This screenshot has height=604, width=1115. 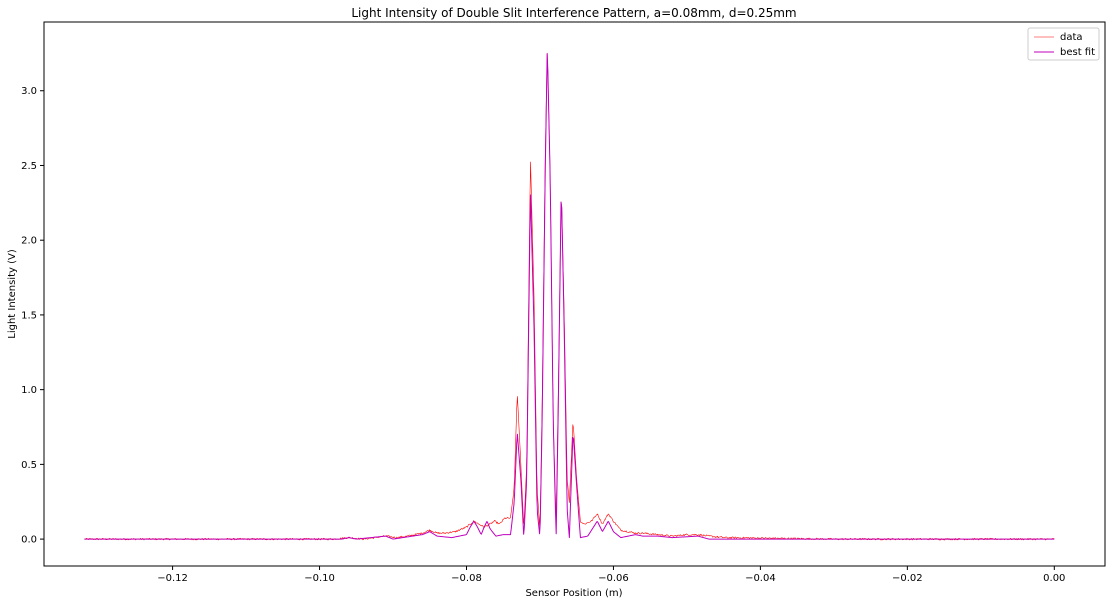 What do you see at coordinates (1063, 44) in the screenshot?
I see `legend: data best fit` at bounding box center [1063, 44].